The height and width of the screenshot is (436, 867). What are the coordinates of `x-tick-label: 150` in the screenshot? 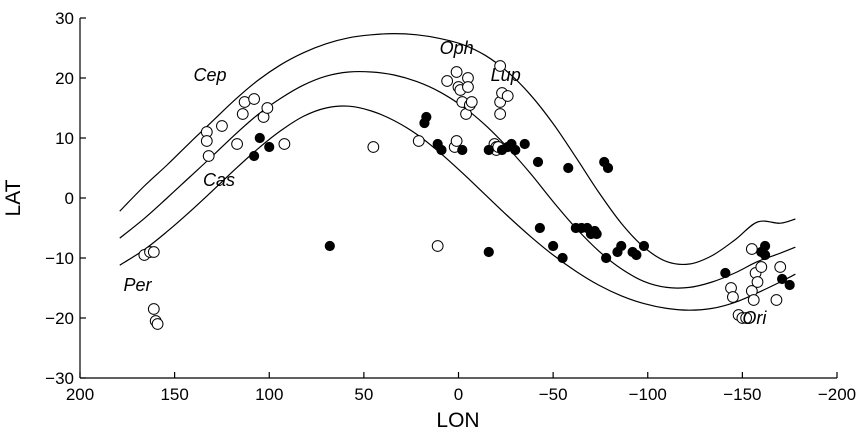 It's located at (174, 394).